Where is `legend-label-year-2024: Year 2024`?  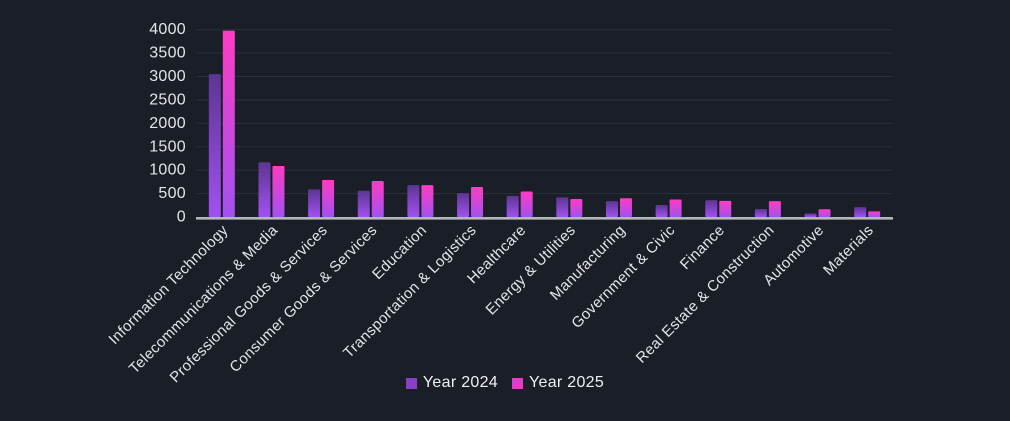 legend-label-year-2024: Year 2024 is located at coordinates (460, 382).